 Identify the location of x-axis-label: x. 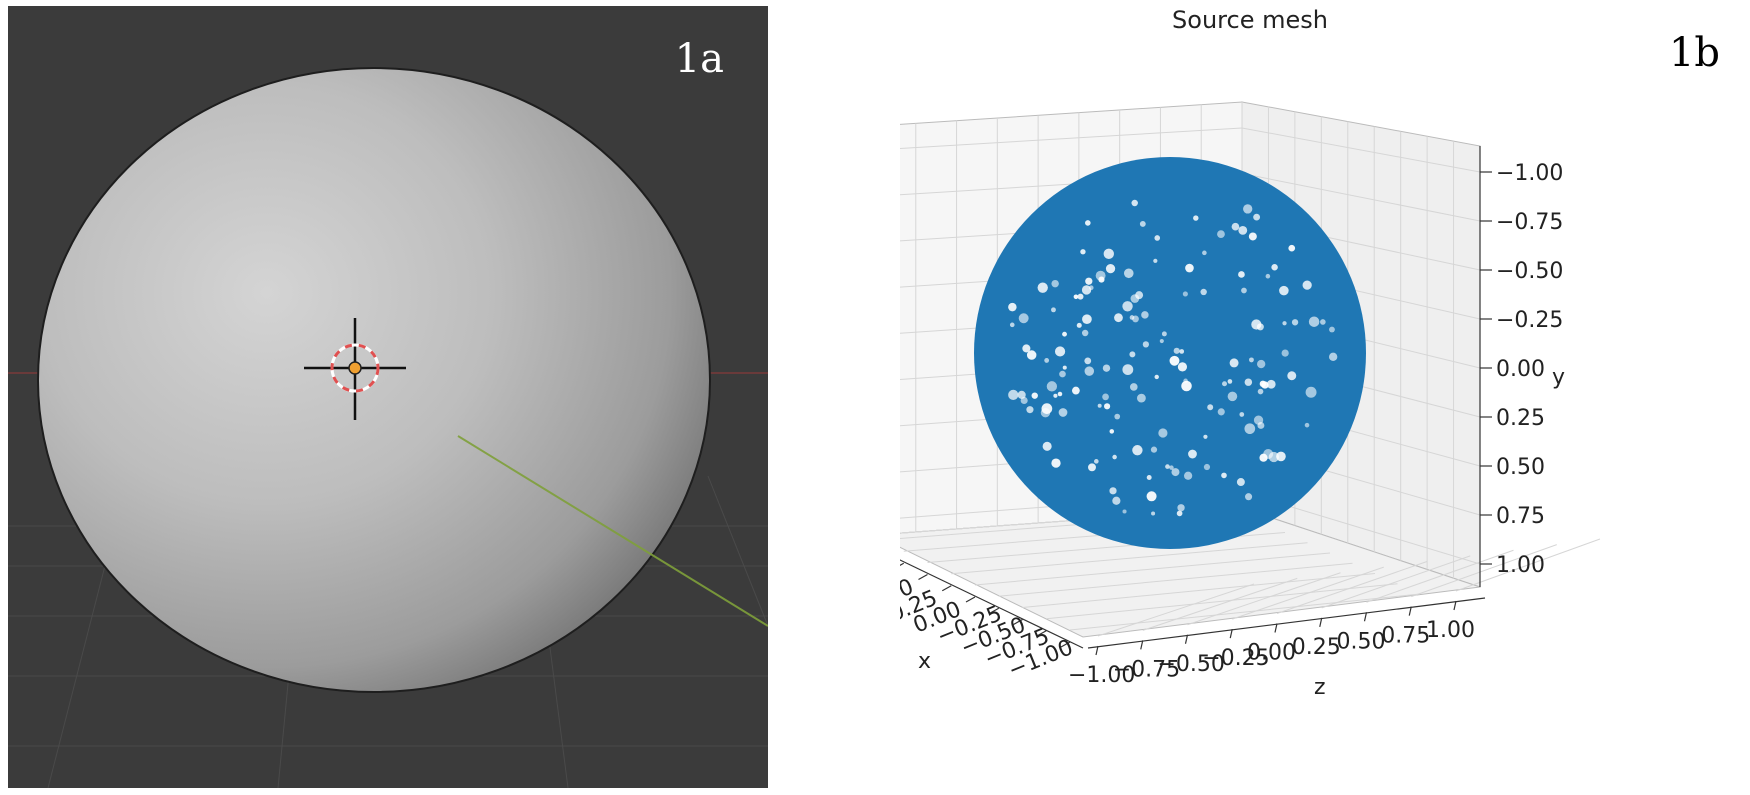
(924, 661).